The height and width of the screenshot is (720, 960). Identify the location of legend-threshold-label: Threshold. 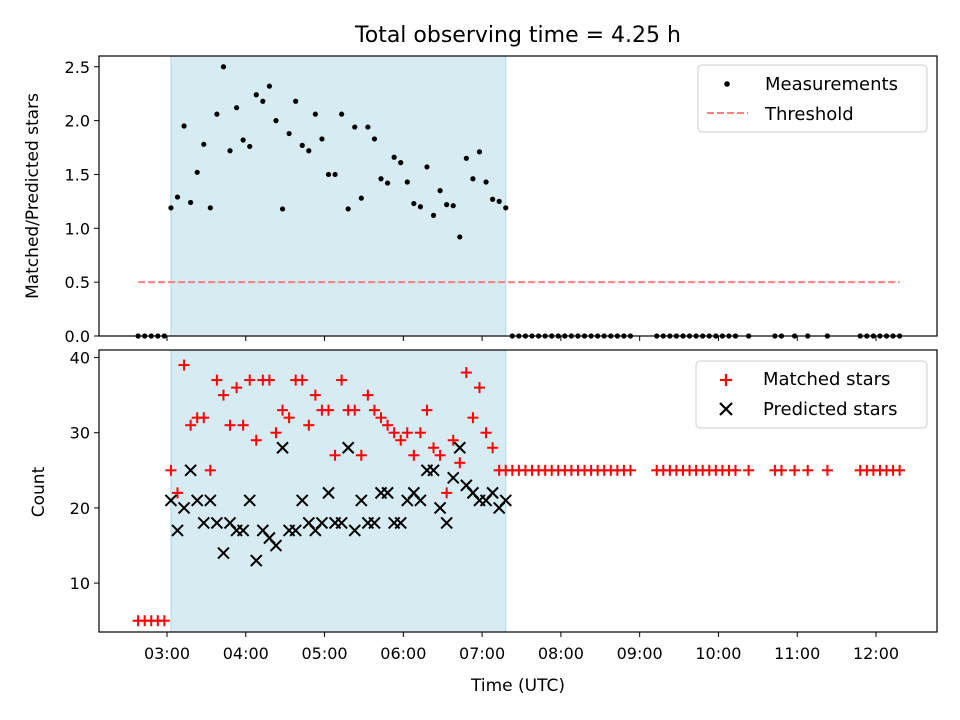
(809, 114).